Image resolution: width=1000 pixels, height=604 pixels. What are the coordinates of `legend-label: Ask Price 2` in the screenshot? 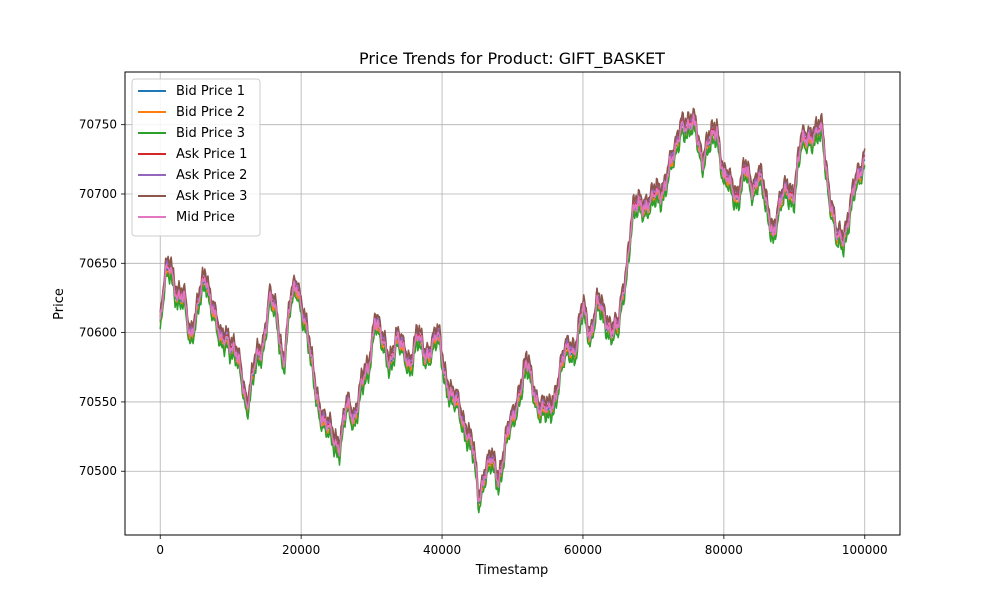 It's located at (211, 175).